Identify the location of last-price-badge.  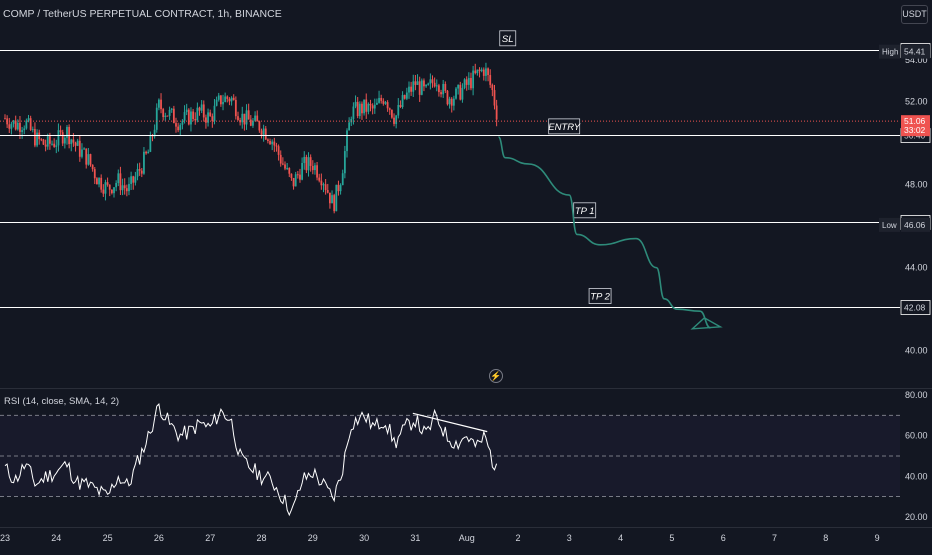
(915, 126).